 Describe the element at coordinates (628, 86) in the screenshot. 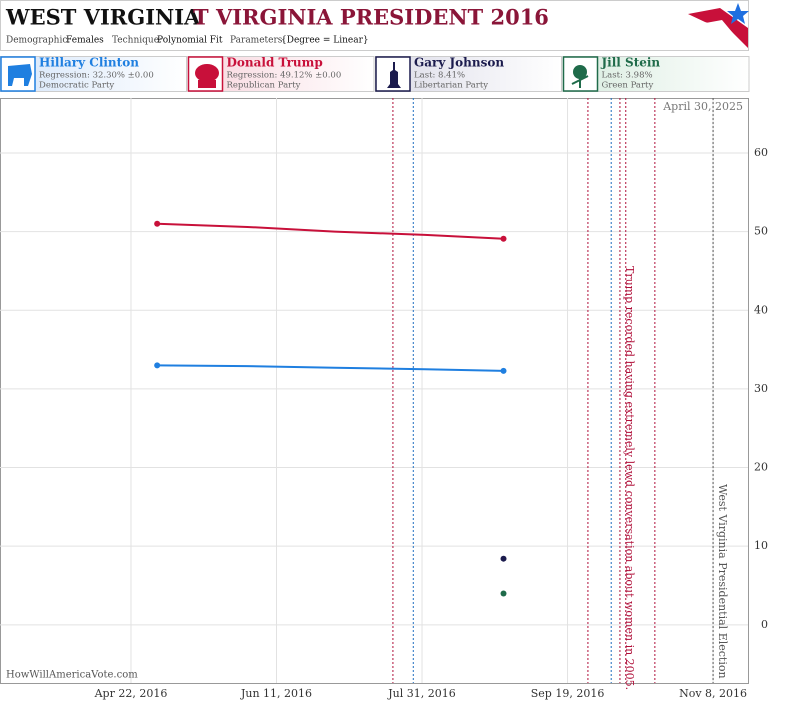

I see `legend-party: Green Party` at that location.